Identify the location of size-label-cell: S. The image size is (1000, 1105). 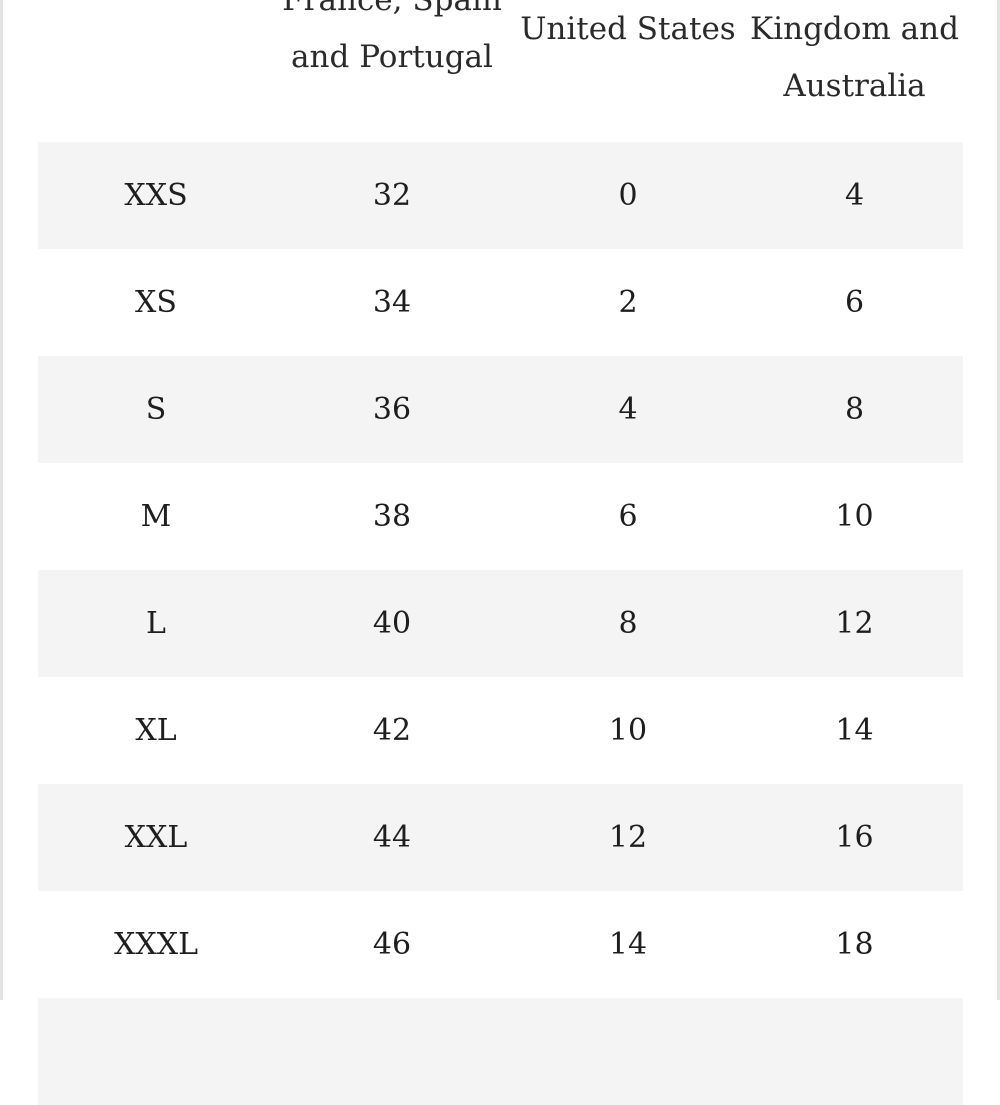
(156, 409).